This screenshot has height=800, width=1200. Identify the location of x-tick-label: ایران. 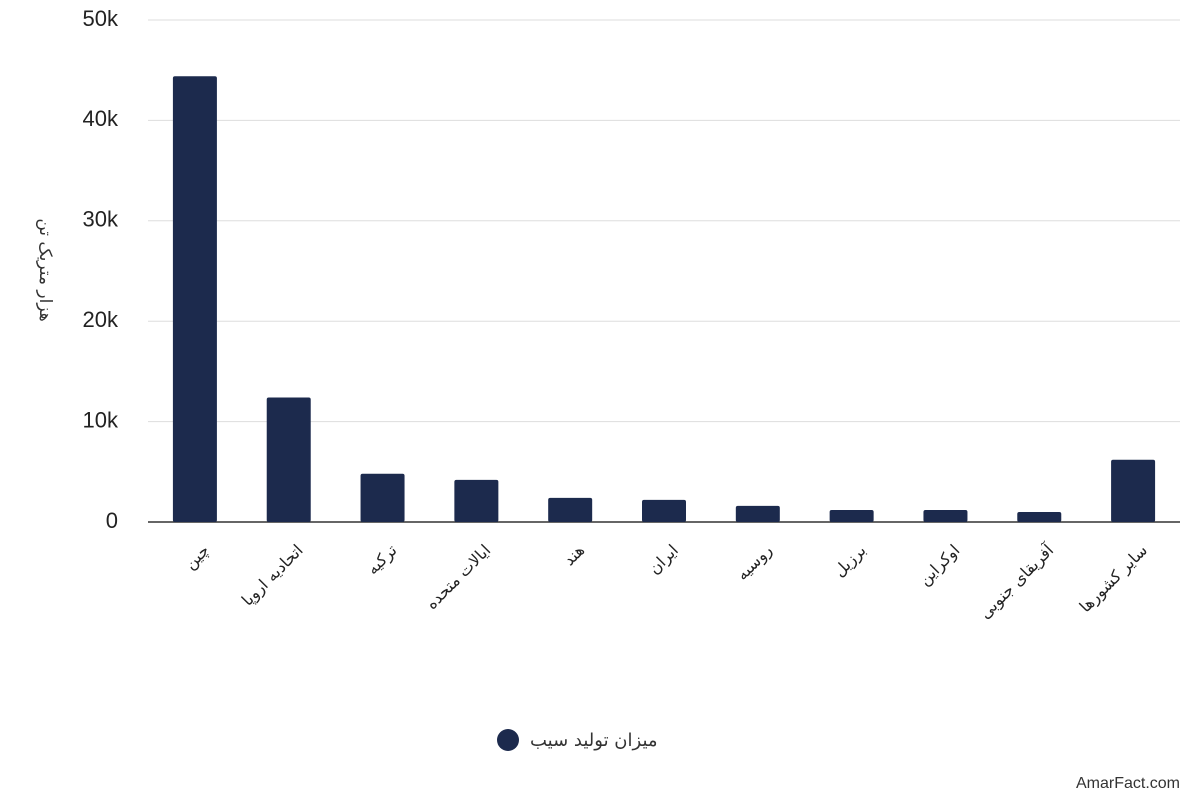
(664, 560).